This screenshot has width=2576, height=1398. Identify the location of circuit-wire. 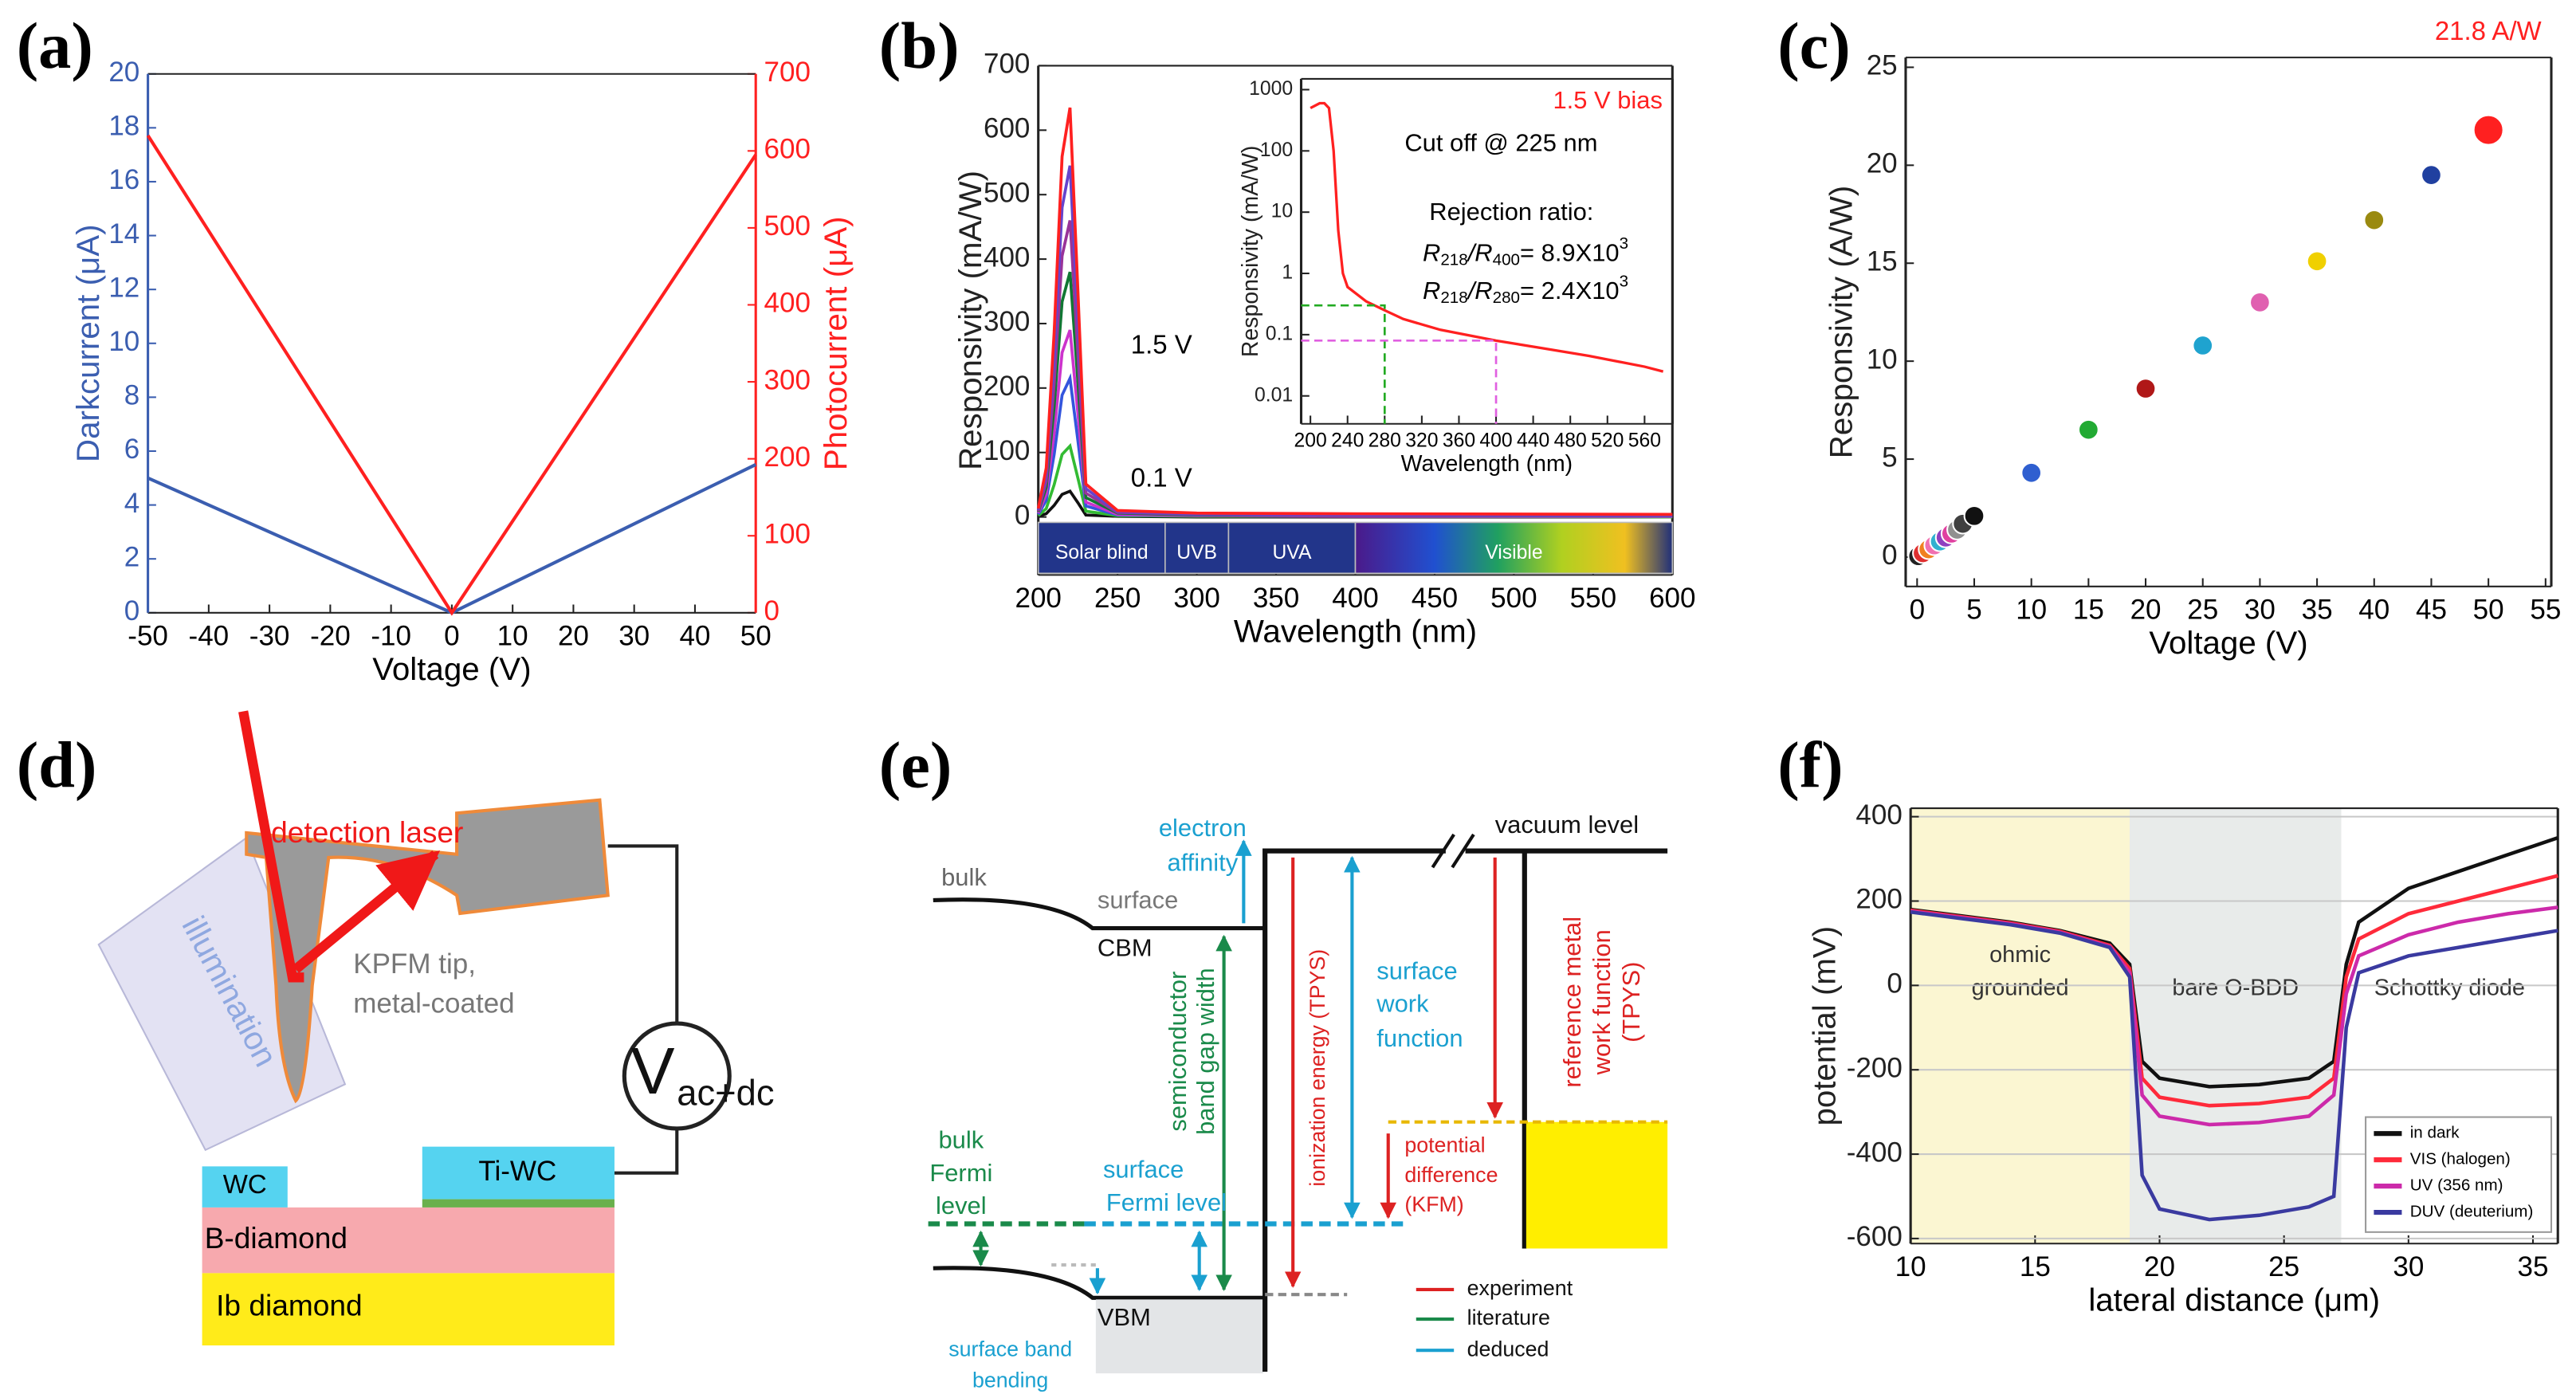
(643, 1009).